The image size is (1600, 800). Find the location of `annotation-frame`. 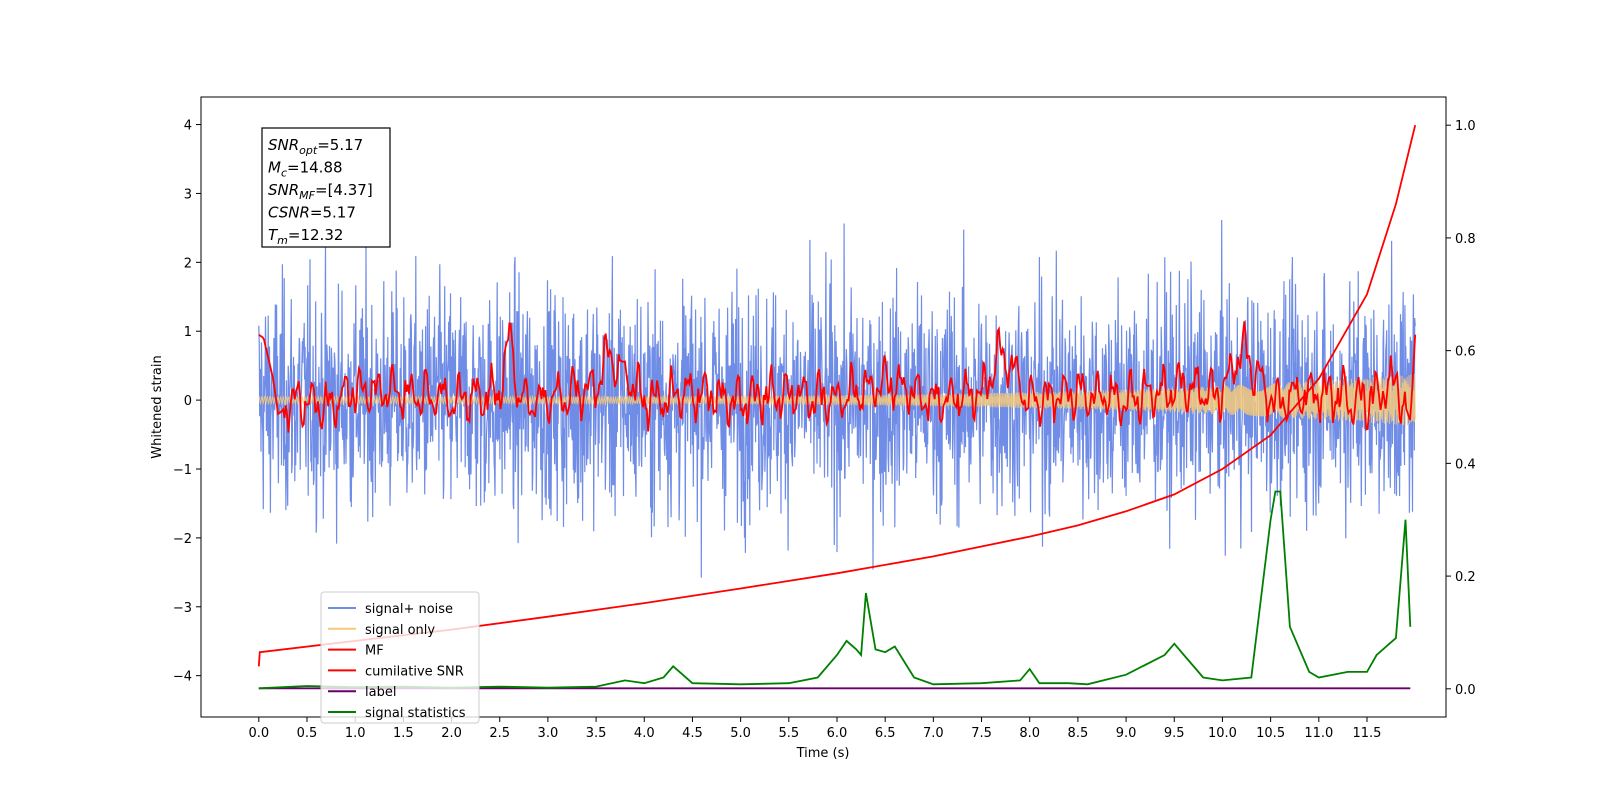

annotation-frame is located at coordinates (326, 187).